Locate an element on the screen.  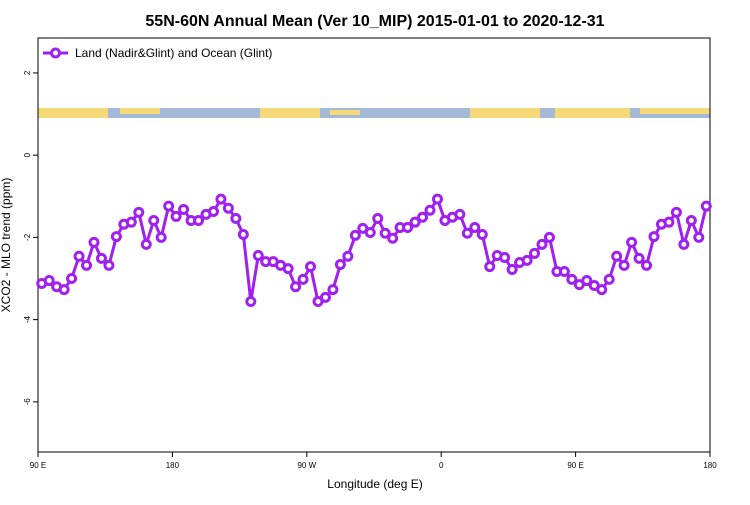
x-tick-label: 90 W is located at coordinates (306, 465).